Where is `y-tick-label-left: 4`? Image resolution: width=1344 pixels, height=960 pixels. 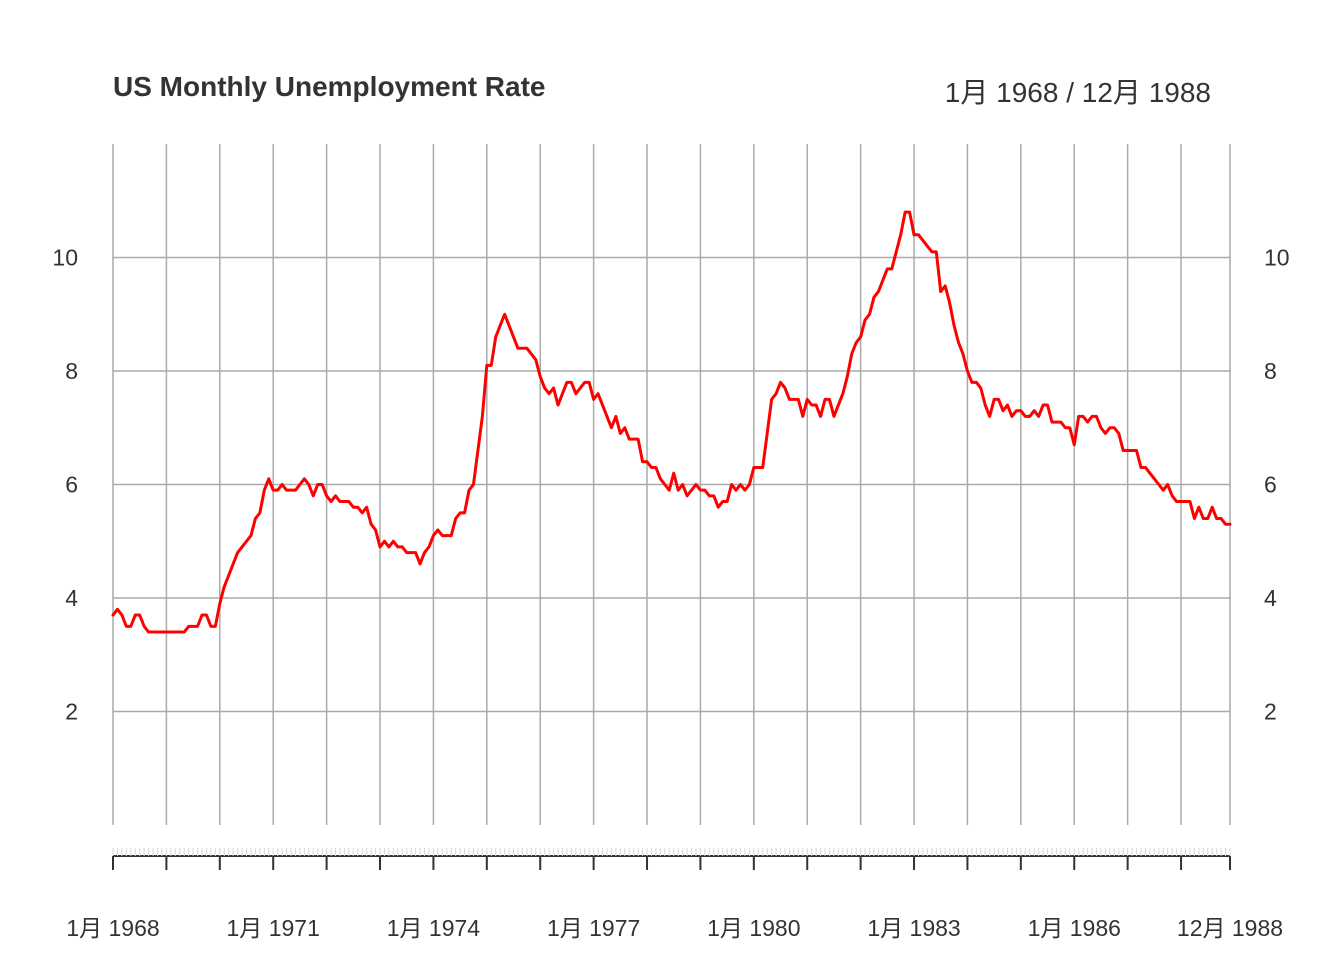 y-tick-label-left: 4 is located at coordinates (71, 598).